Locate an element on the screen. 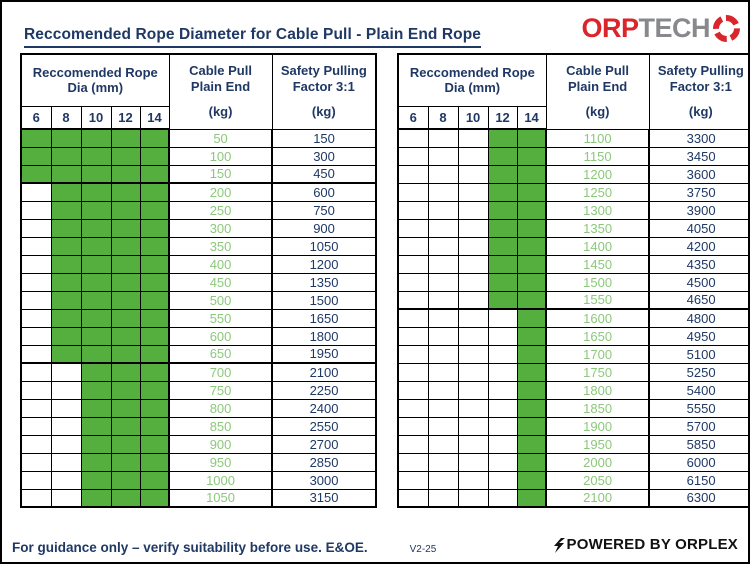 The width and height of the screenshot is (750, 564). table-row: 900 2700 is located at coordinates (198, 444).